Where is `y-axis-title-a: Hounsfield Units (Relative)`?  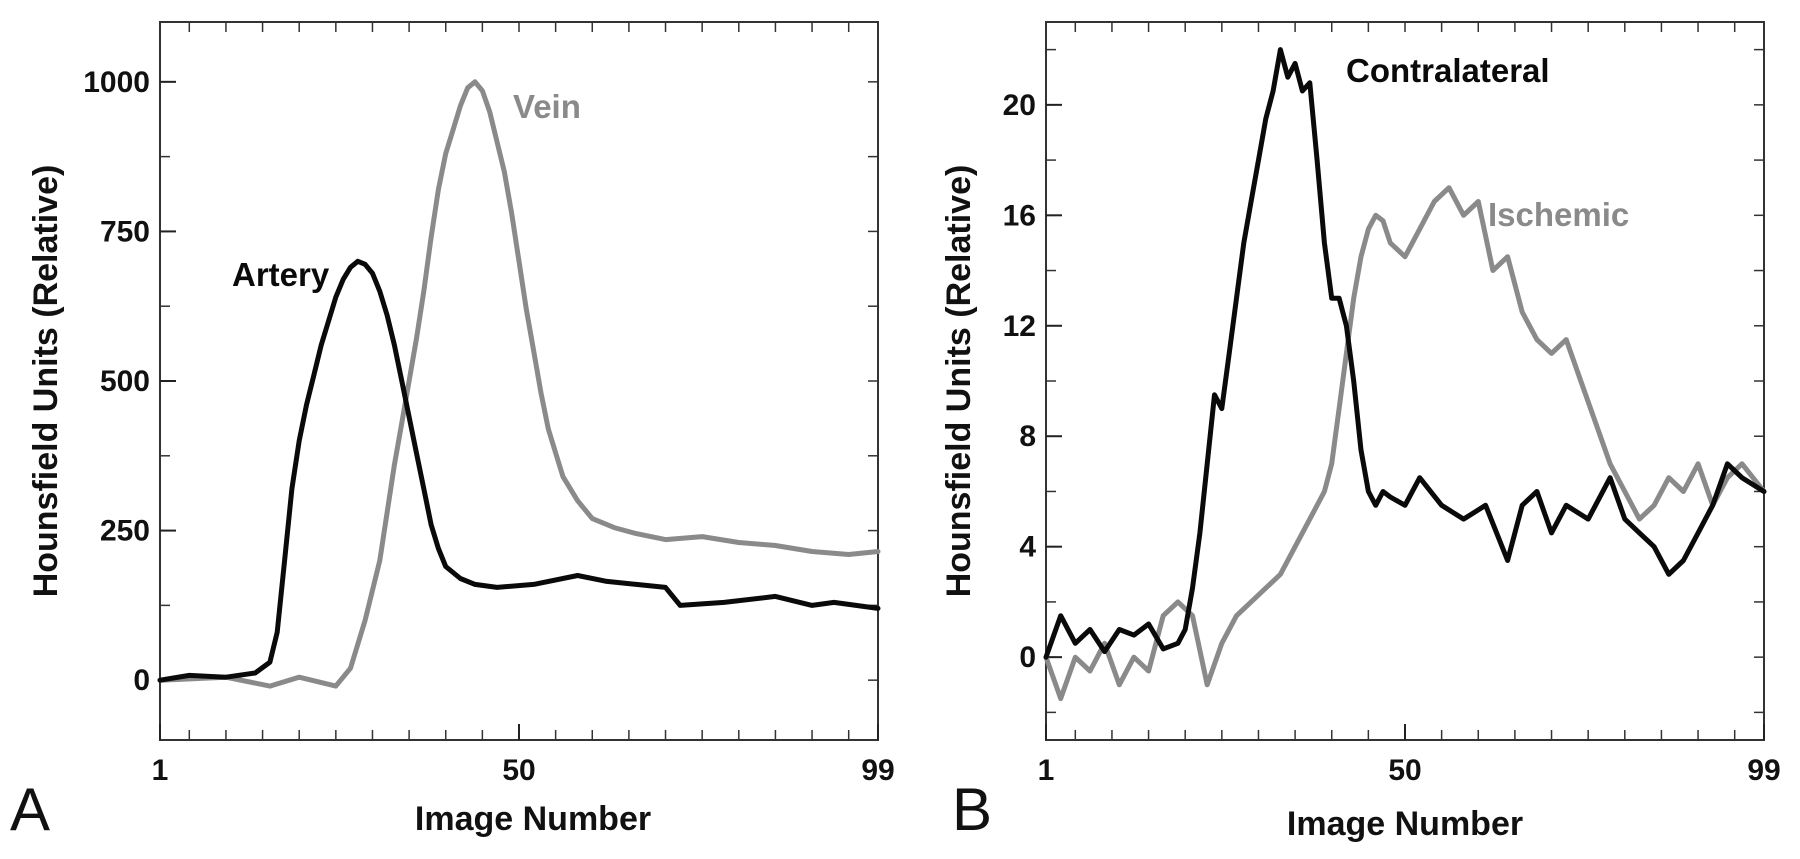 y-axis-title-a: Hounsfield Units (Relative) is located at coordinates (46, 381).